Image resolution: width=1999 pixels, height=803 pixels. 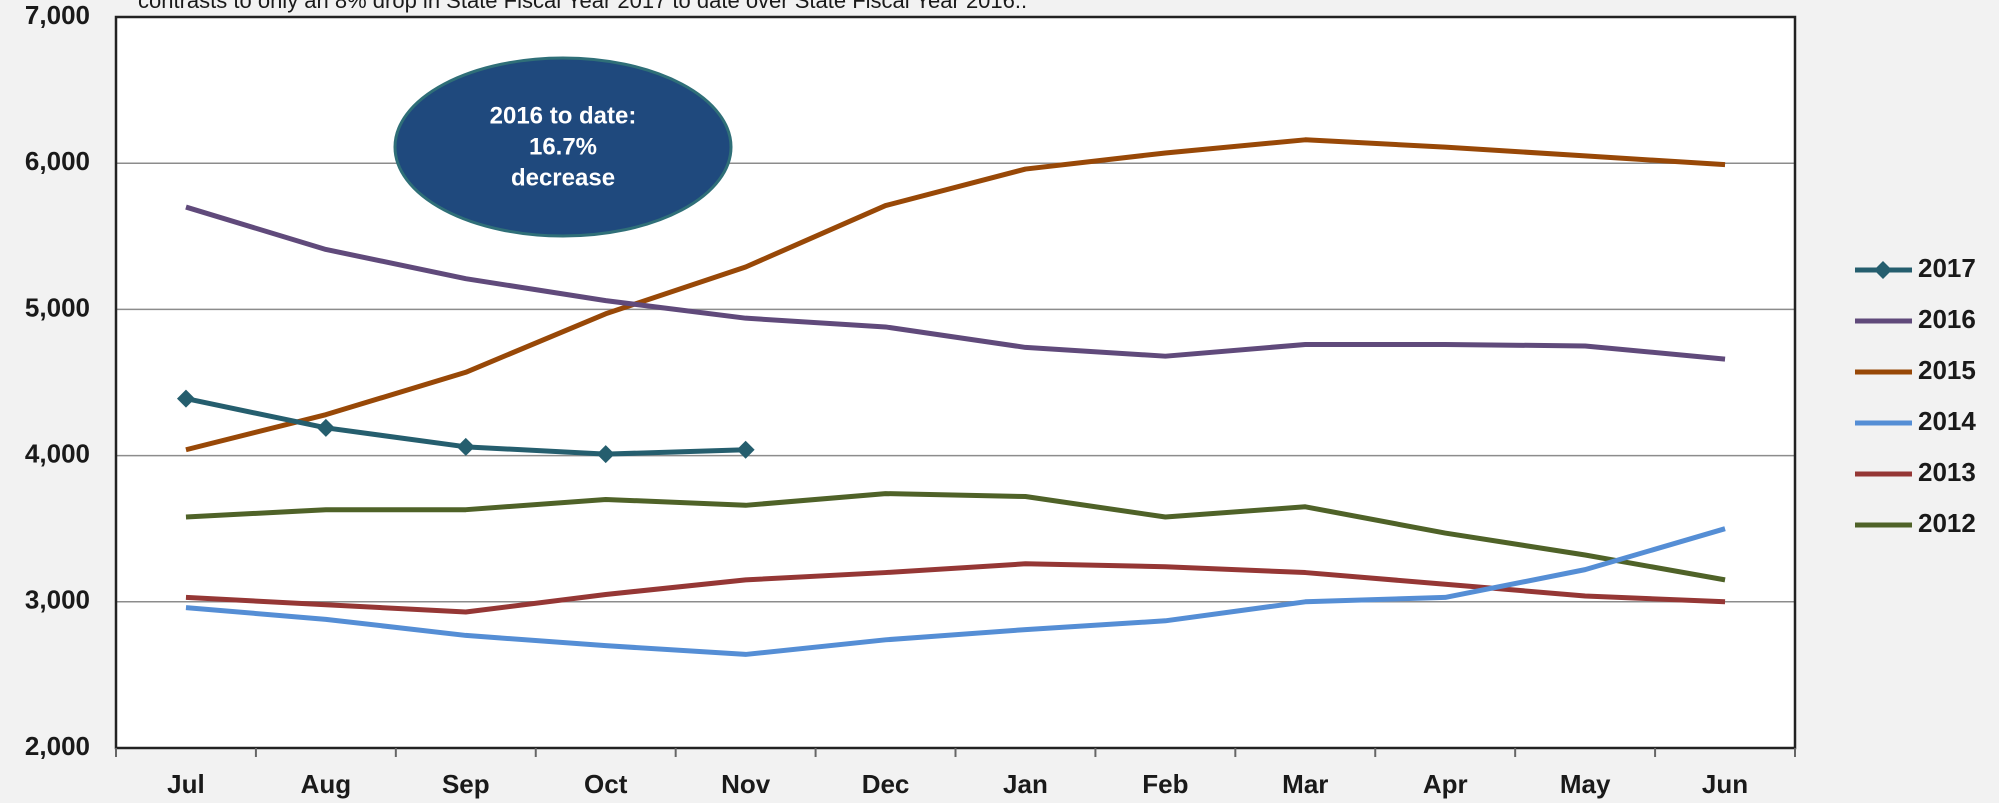 What do you see at coordinates (1947, 523) in the screenshot?
I see `legend-label: 2012` at bounding box center [1947, 523].